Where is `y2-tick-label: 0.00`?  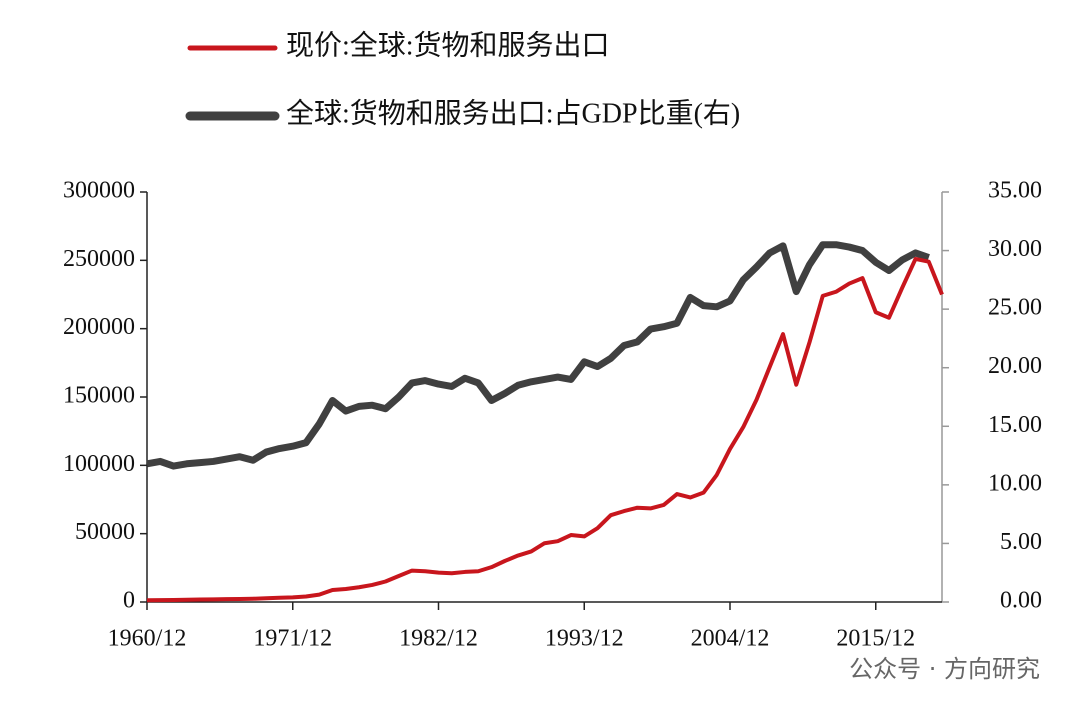 y2-tick-label: 0.00 is located at coordinates (1021, 601).